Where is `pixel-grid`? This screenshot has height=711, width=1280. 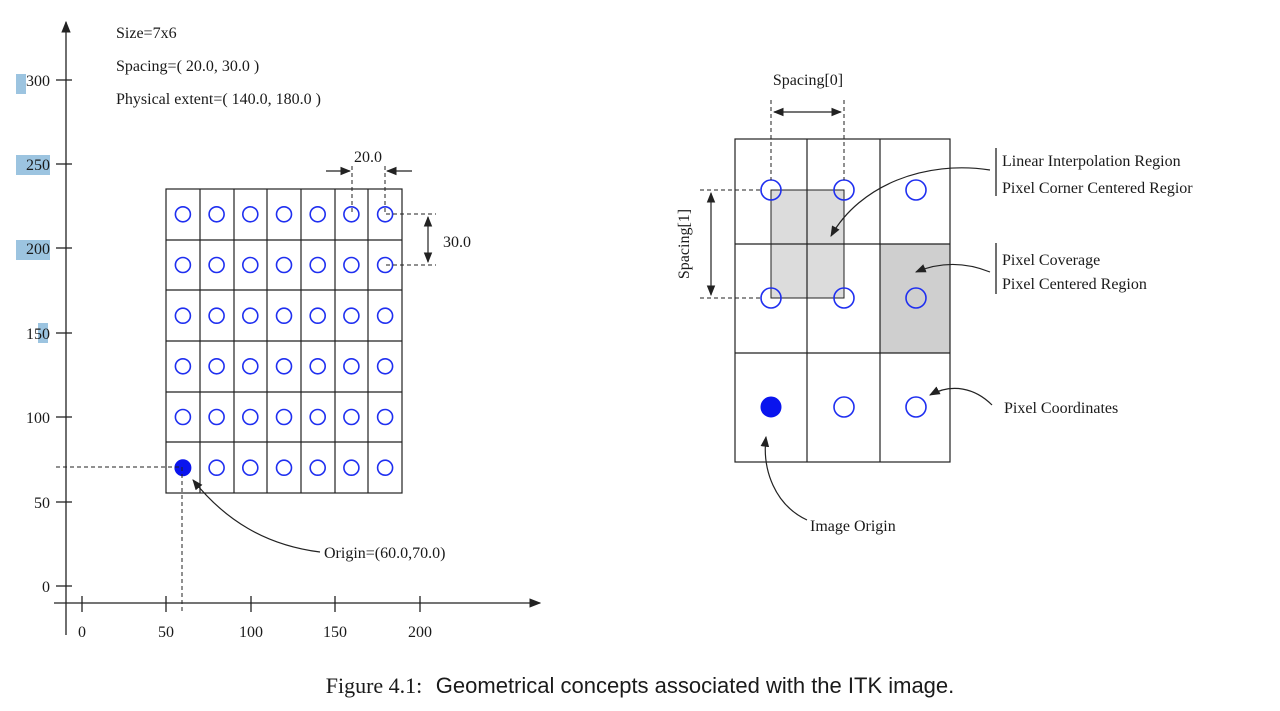
pixel-grid is located at coordinates (284, 341).